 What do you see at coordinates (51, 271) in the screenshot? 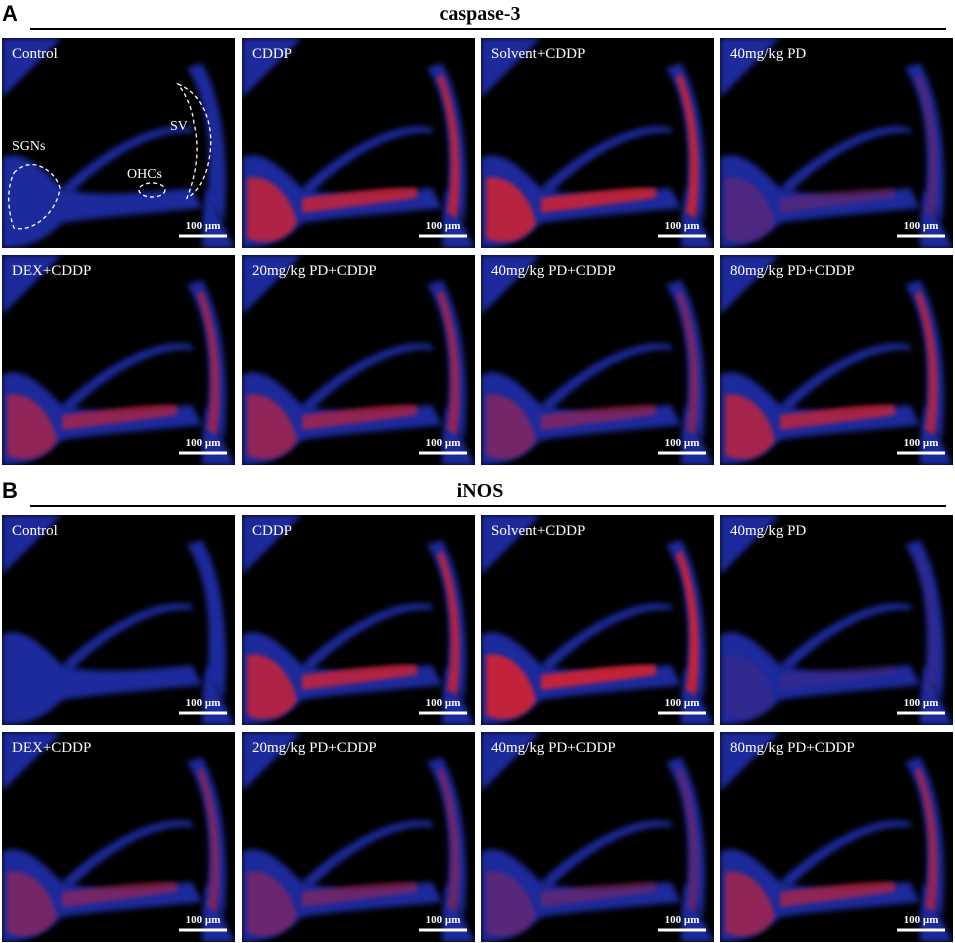
I see `tile-label: DEX+CDDP` at bounding box center [51, 271].